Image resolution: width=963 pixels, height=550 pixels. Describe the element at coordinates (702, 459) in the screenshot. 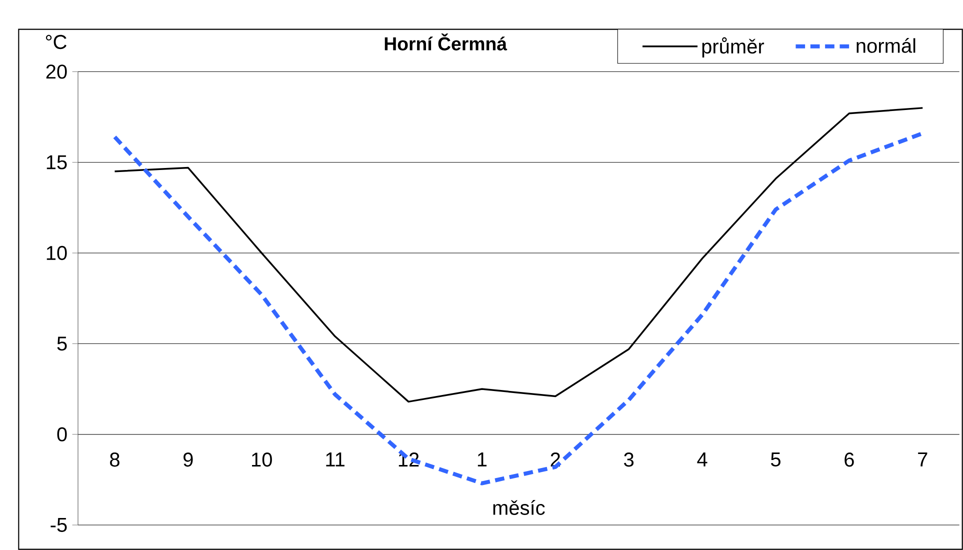

I see `x-tick-label: 4` at that location.